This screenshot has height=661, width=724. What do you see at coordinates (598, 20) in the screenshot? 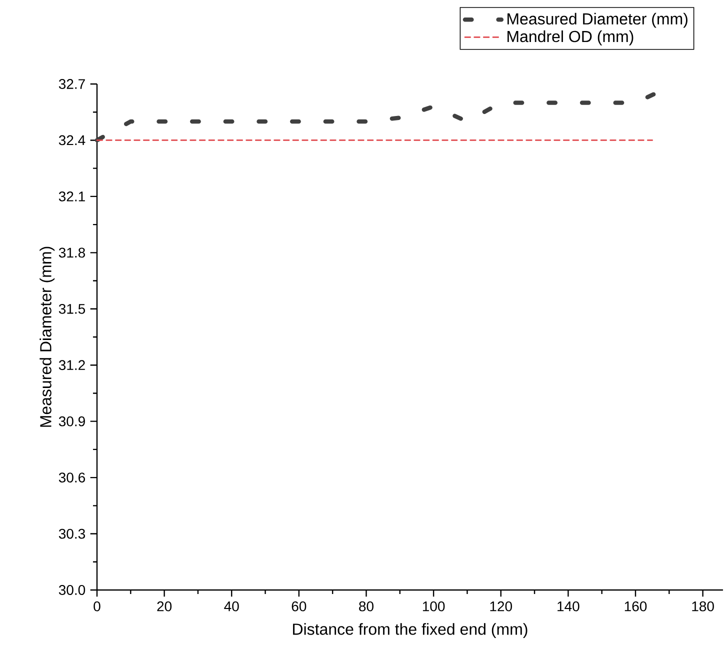
I see `legend-label: Measured Diameter (mm)` at bounding box center [598, 20].